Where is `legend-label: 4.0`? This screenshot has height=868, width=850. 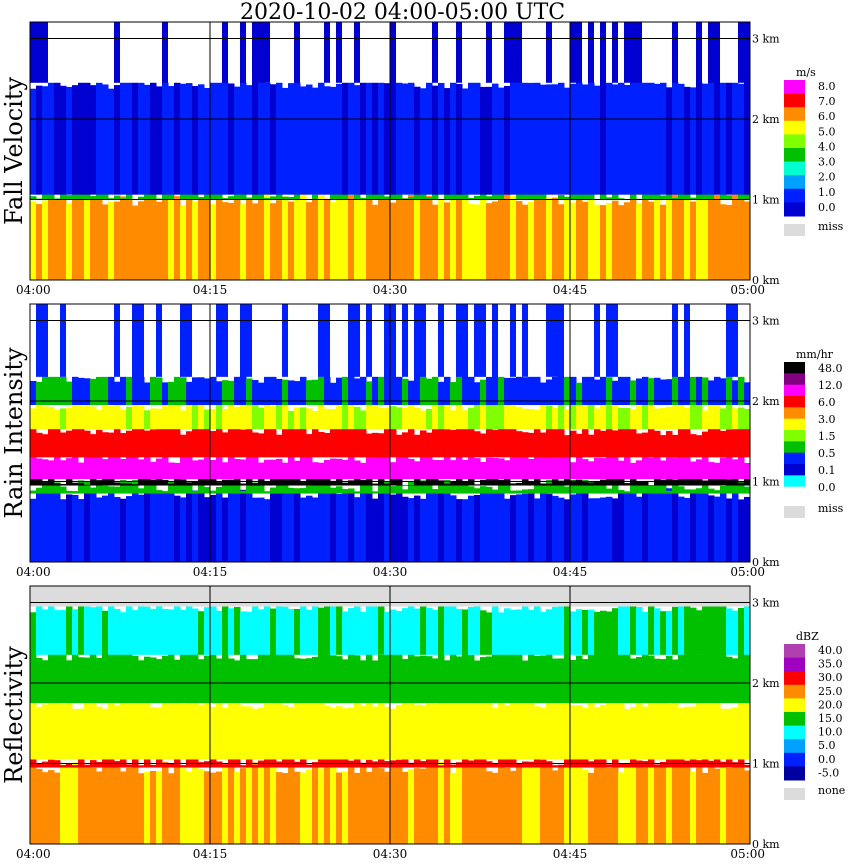
legend-label: 4.0 is located at coordinates (827, 146).